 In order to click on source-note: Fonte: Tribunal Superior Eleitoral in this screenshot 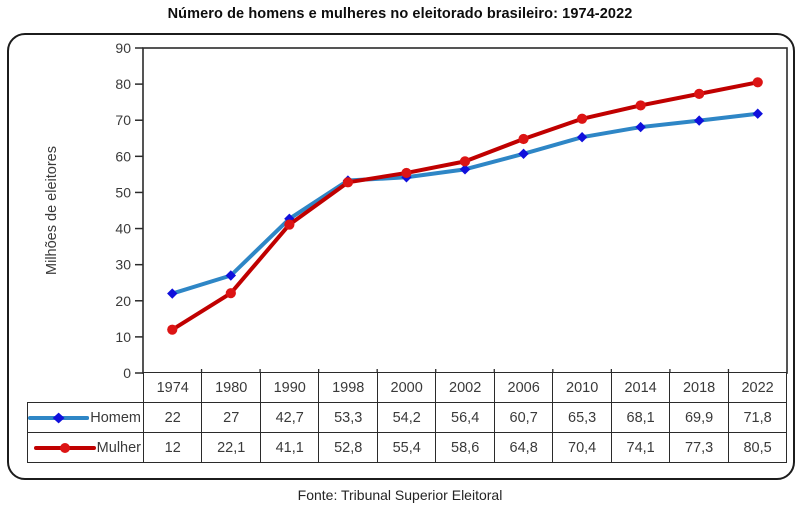, I will do `click(400, 495)`.